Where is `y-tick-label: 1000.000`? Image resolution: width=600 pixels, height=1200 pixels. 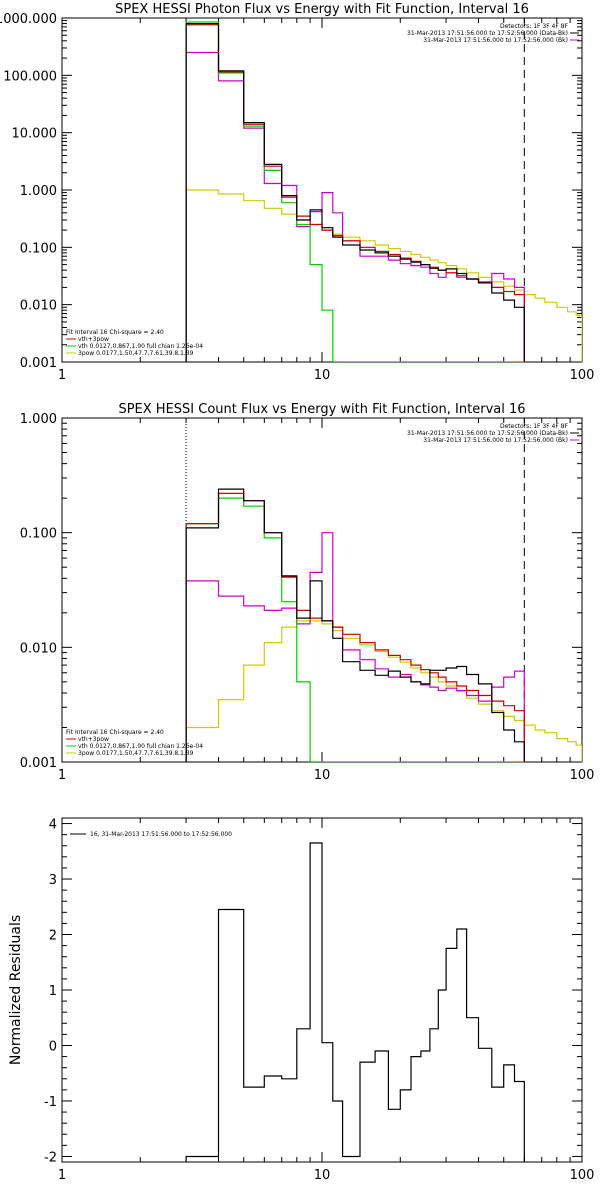 y-tick-label: 1000.000 is located at coordinates (28, 19).